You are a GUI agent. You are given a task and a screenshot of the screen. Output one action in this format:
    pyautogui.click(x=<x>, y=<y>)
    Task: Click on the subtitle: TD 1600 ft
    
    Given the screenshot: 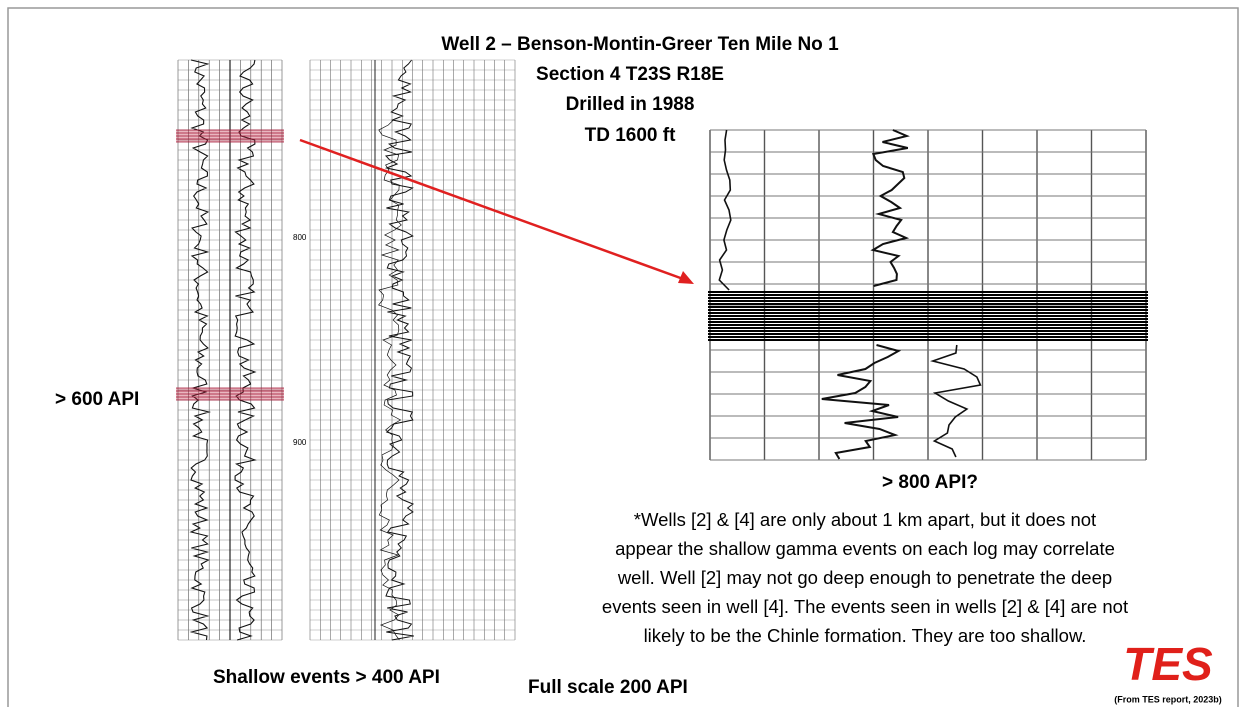 What is the action you would take?
    pyautogui.click(x=630, y=135)
    